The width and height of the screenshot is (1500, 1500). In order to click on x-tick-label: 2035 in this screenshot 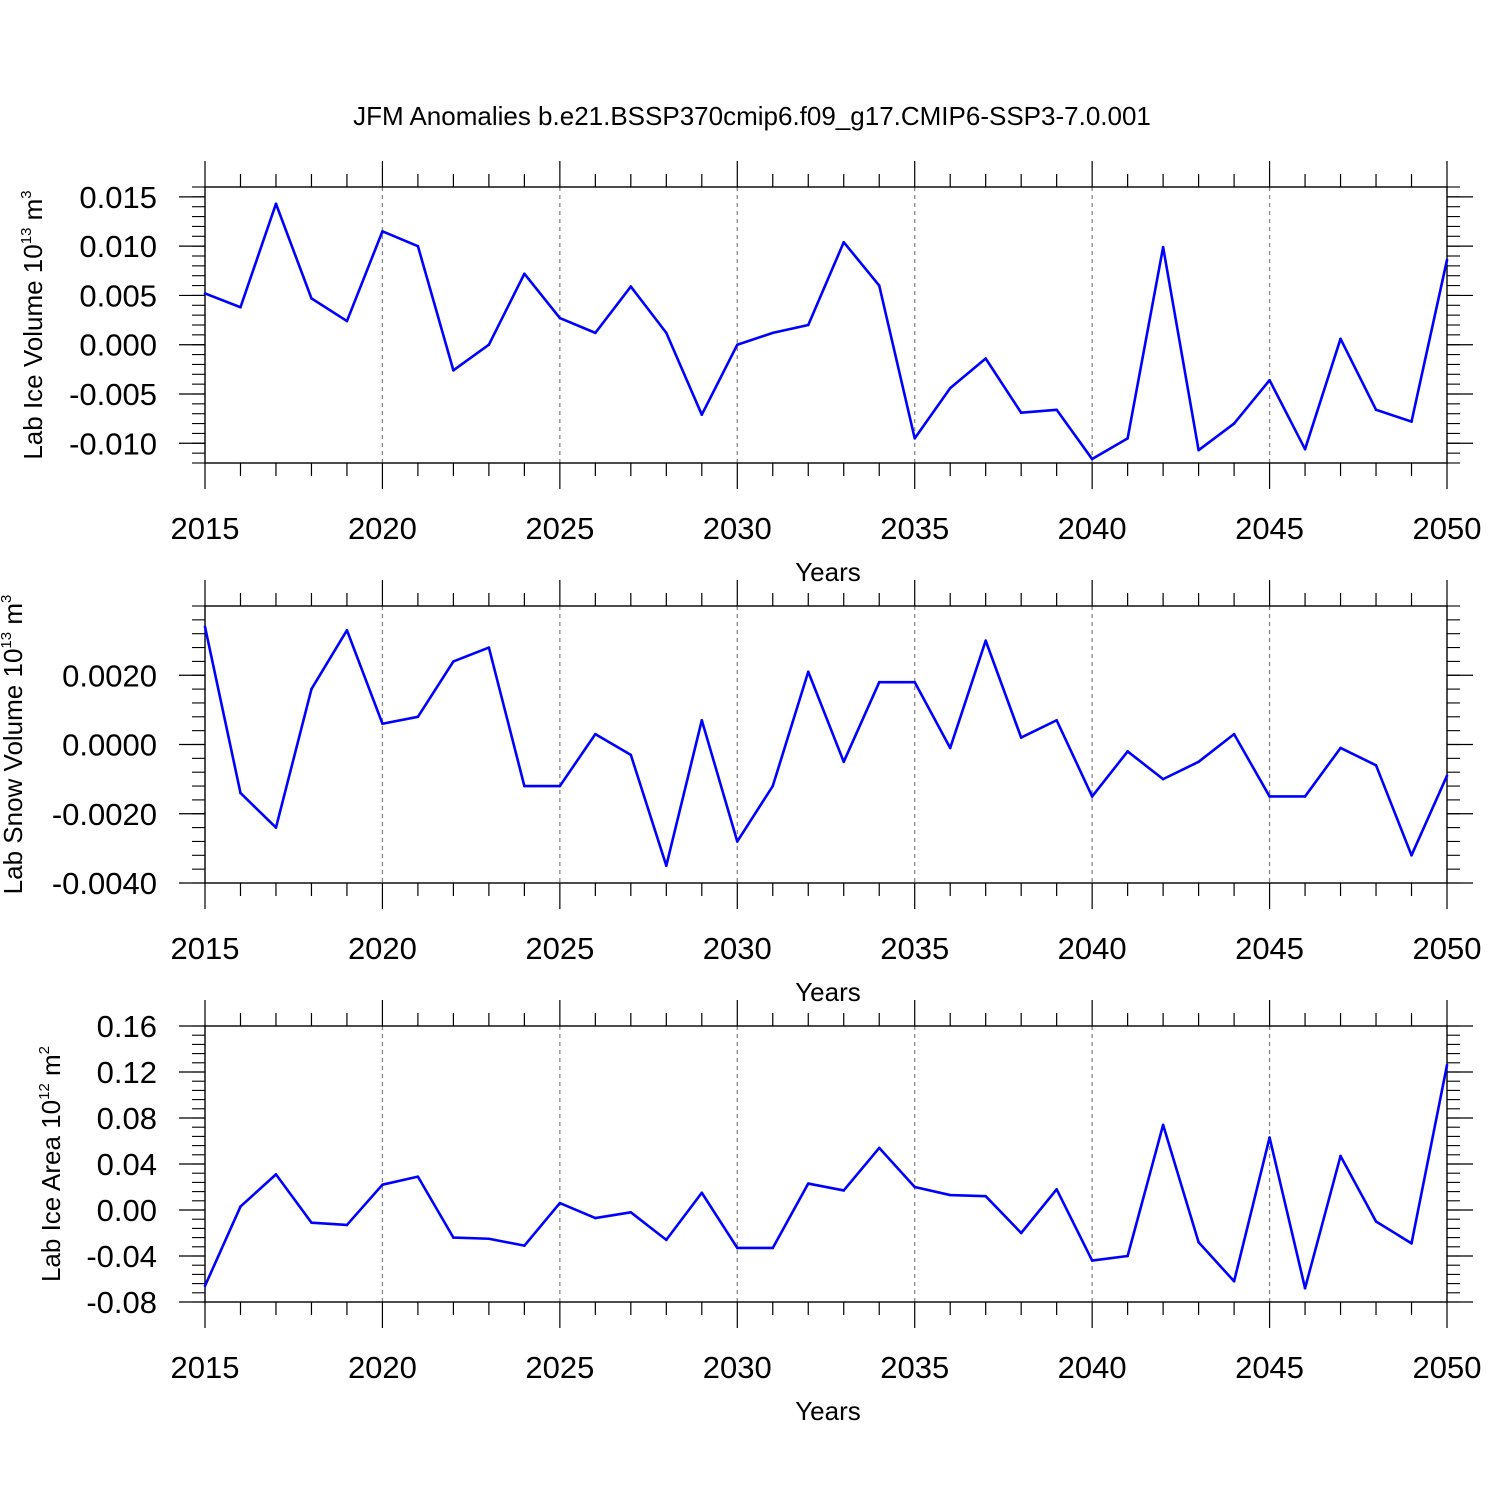, I will do `click(914, 1367)`.